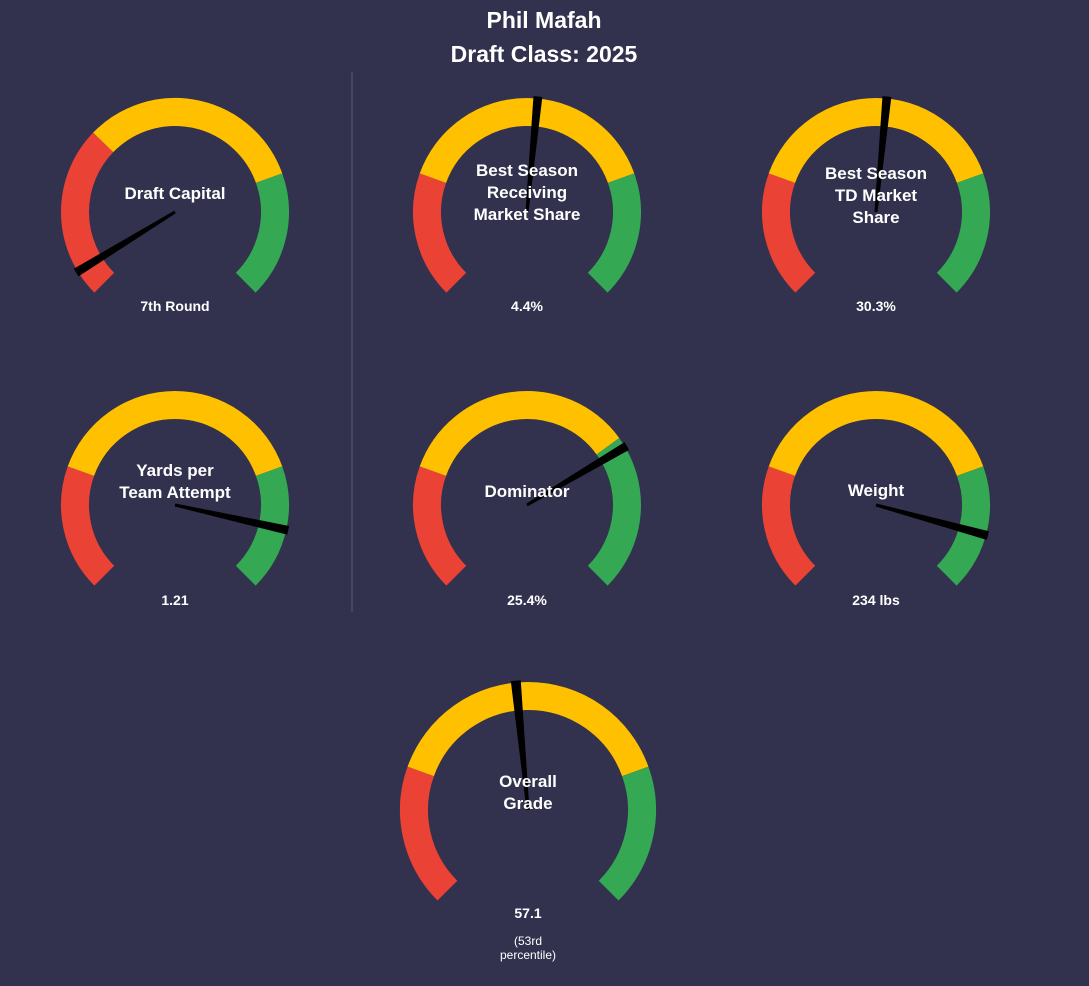 This screenshot has height=986, width=1089. I want to click on gauge-7: Overall Grade 57.1 (53rd percentile), so click(528, 821).